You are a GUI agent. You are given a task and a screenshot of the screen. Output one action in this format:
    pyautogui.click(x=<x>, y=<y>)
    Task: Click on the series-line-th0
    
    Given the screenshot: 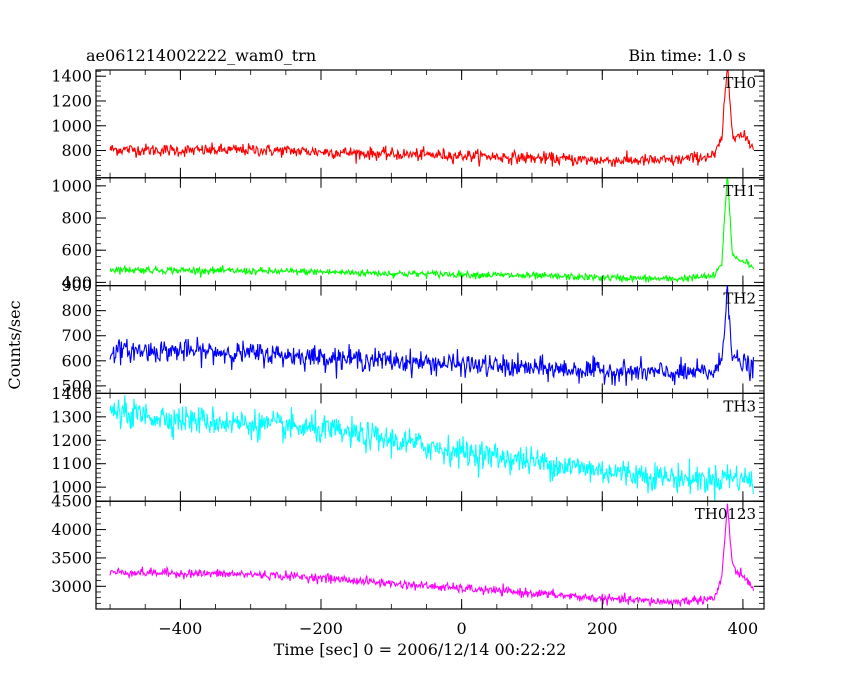 What is the action you would take?
    pyautogui.click(x=431, y=118)
    